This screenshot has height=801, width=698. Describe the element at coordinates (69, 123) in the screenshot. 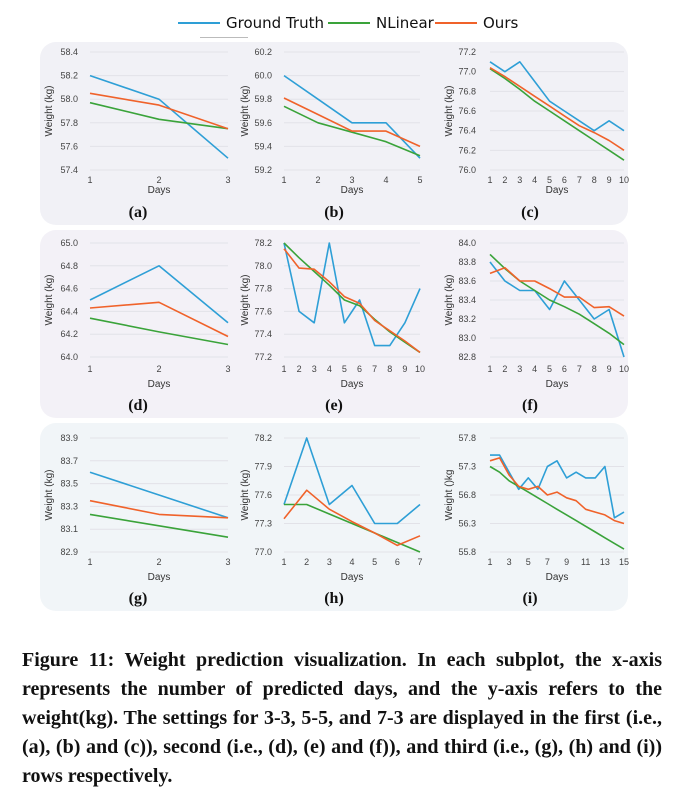

I see `y-tick-label: 57.8` at that location.